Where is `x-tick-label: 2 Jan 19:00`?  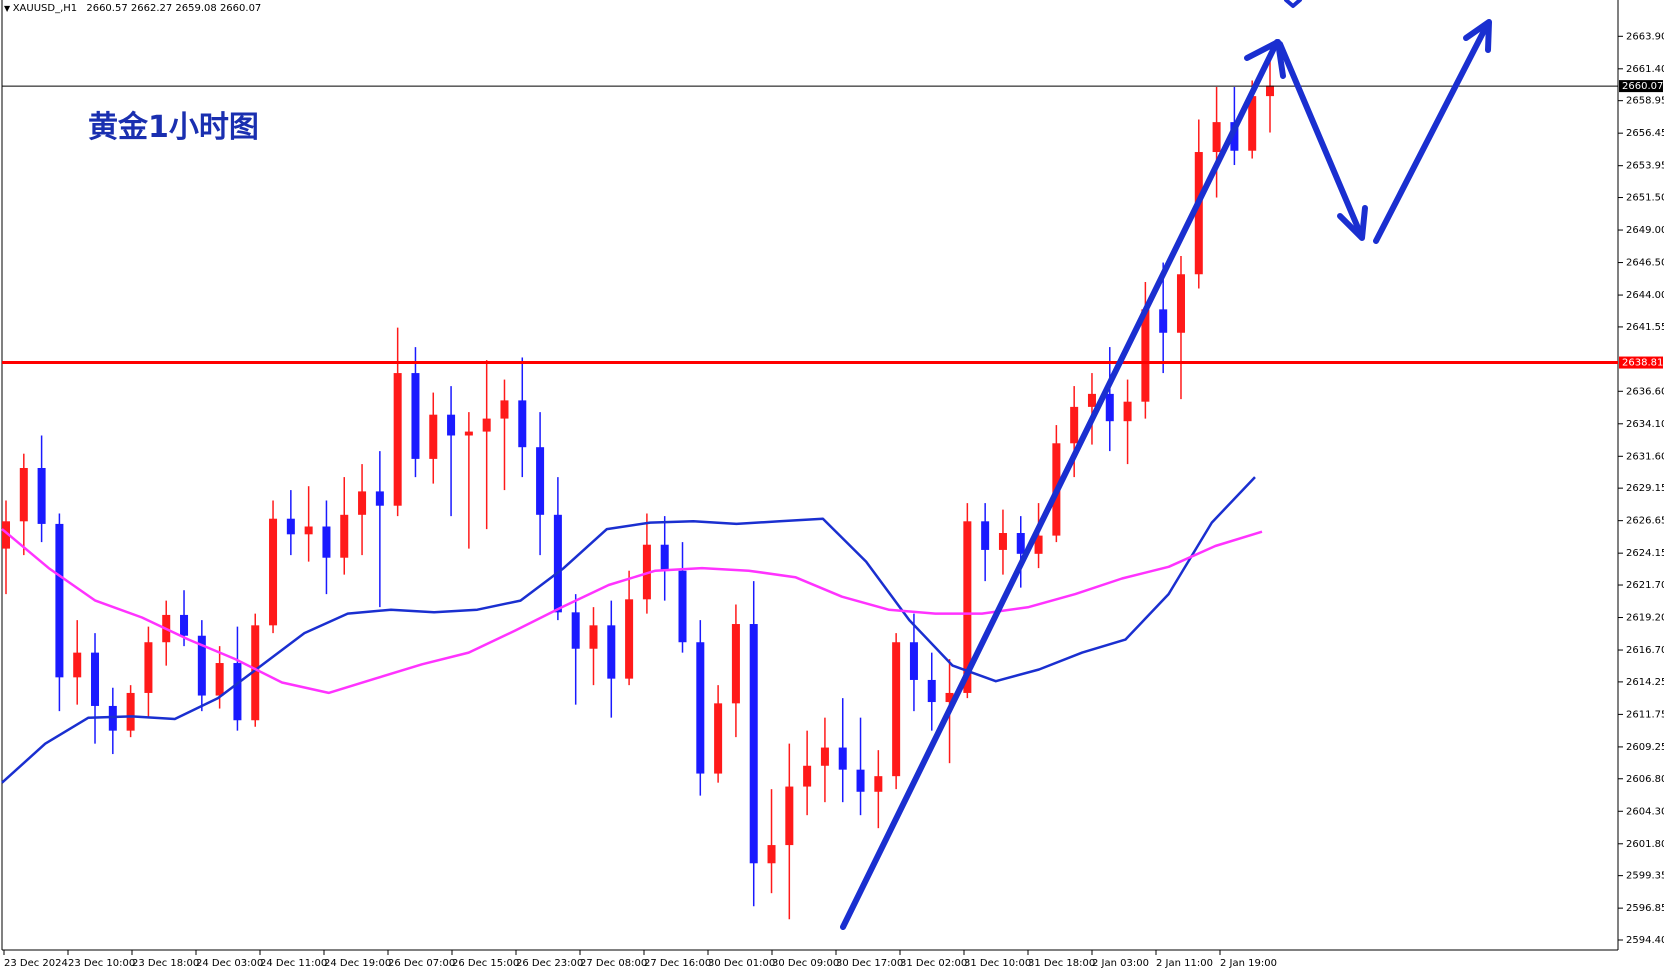
x-tick-label: 2 Jan 19:00 is located at coordinates (1248, 963).